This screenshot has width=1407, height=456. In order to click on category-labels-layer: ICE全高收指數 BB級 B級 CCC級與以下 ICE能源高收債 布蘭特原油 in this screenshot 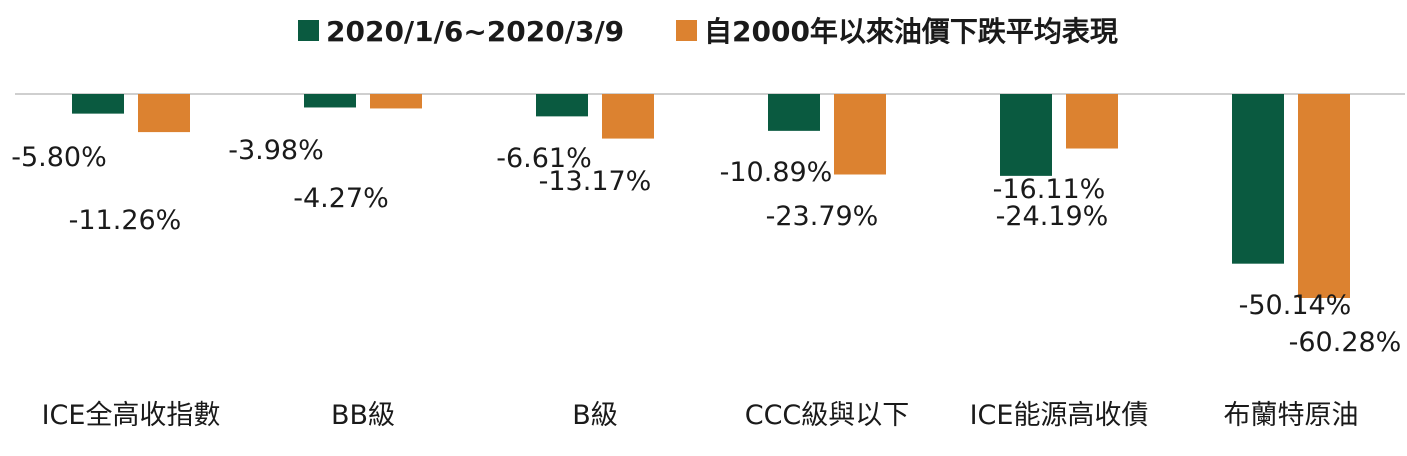, I will do `click(700, 415)`.